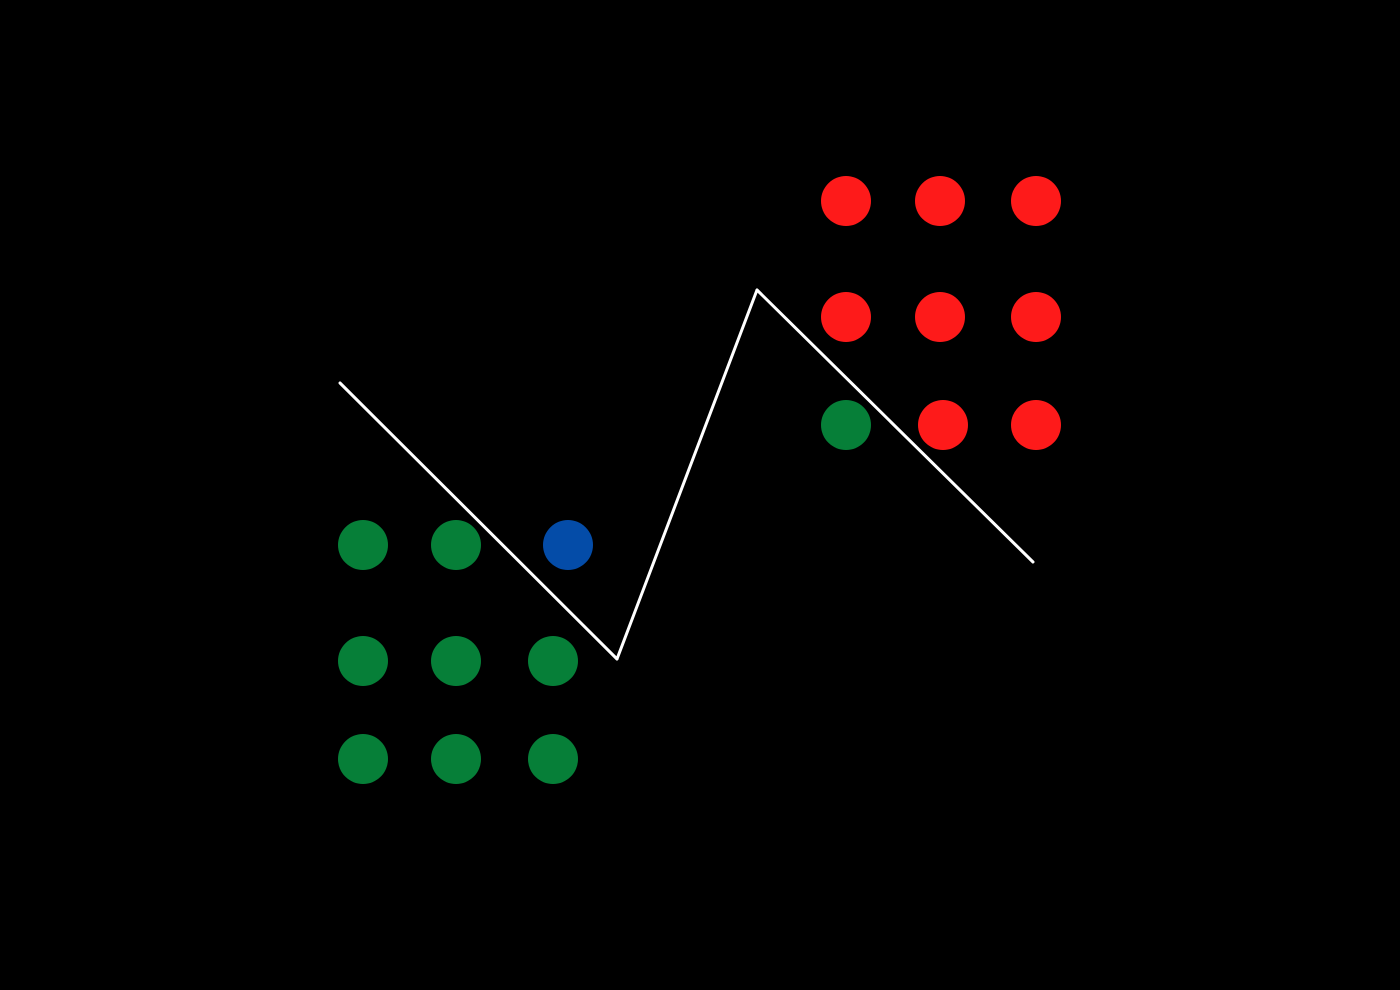  I want to click on red-cluster, so click(941, 313).